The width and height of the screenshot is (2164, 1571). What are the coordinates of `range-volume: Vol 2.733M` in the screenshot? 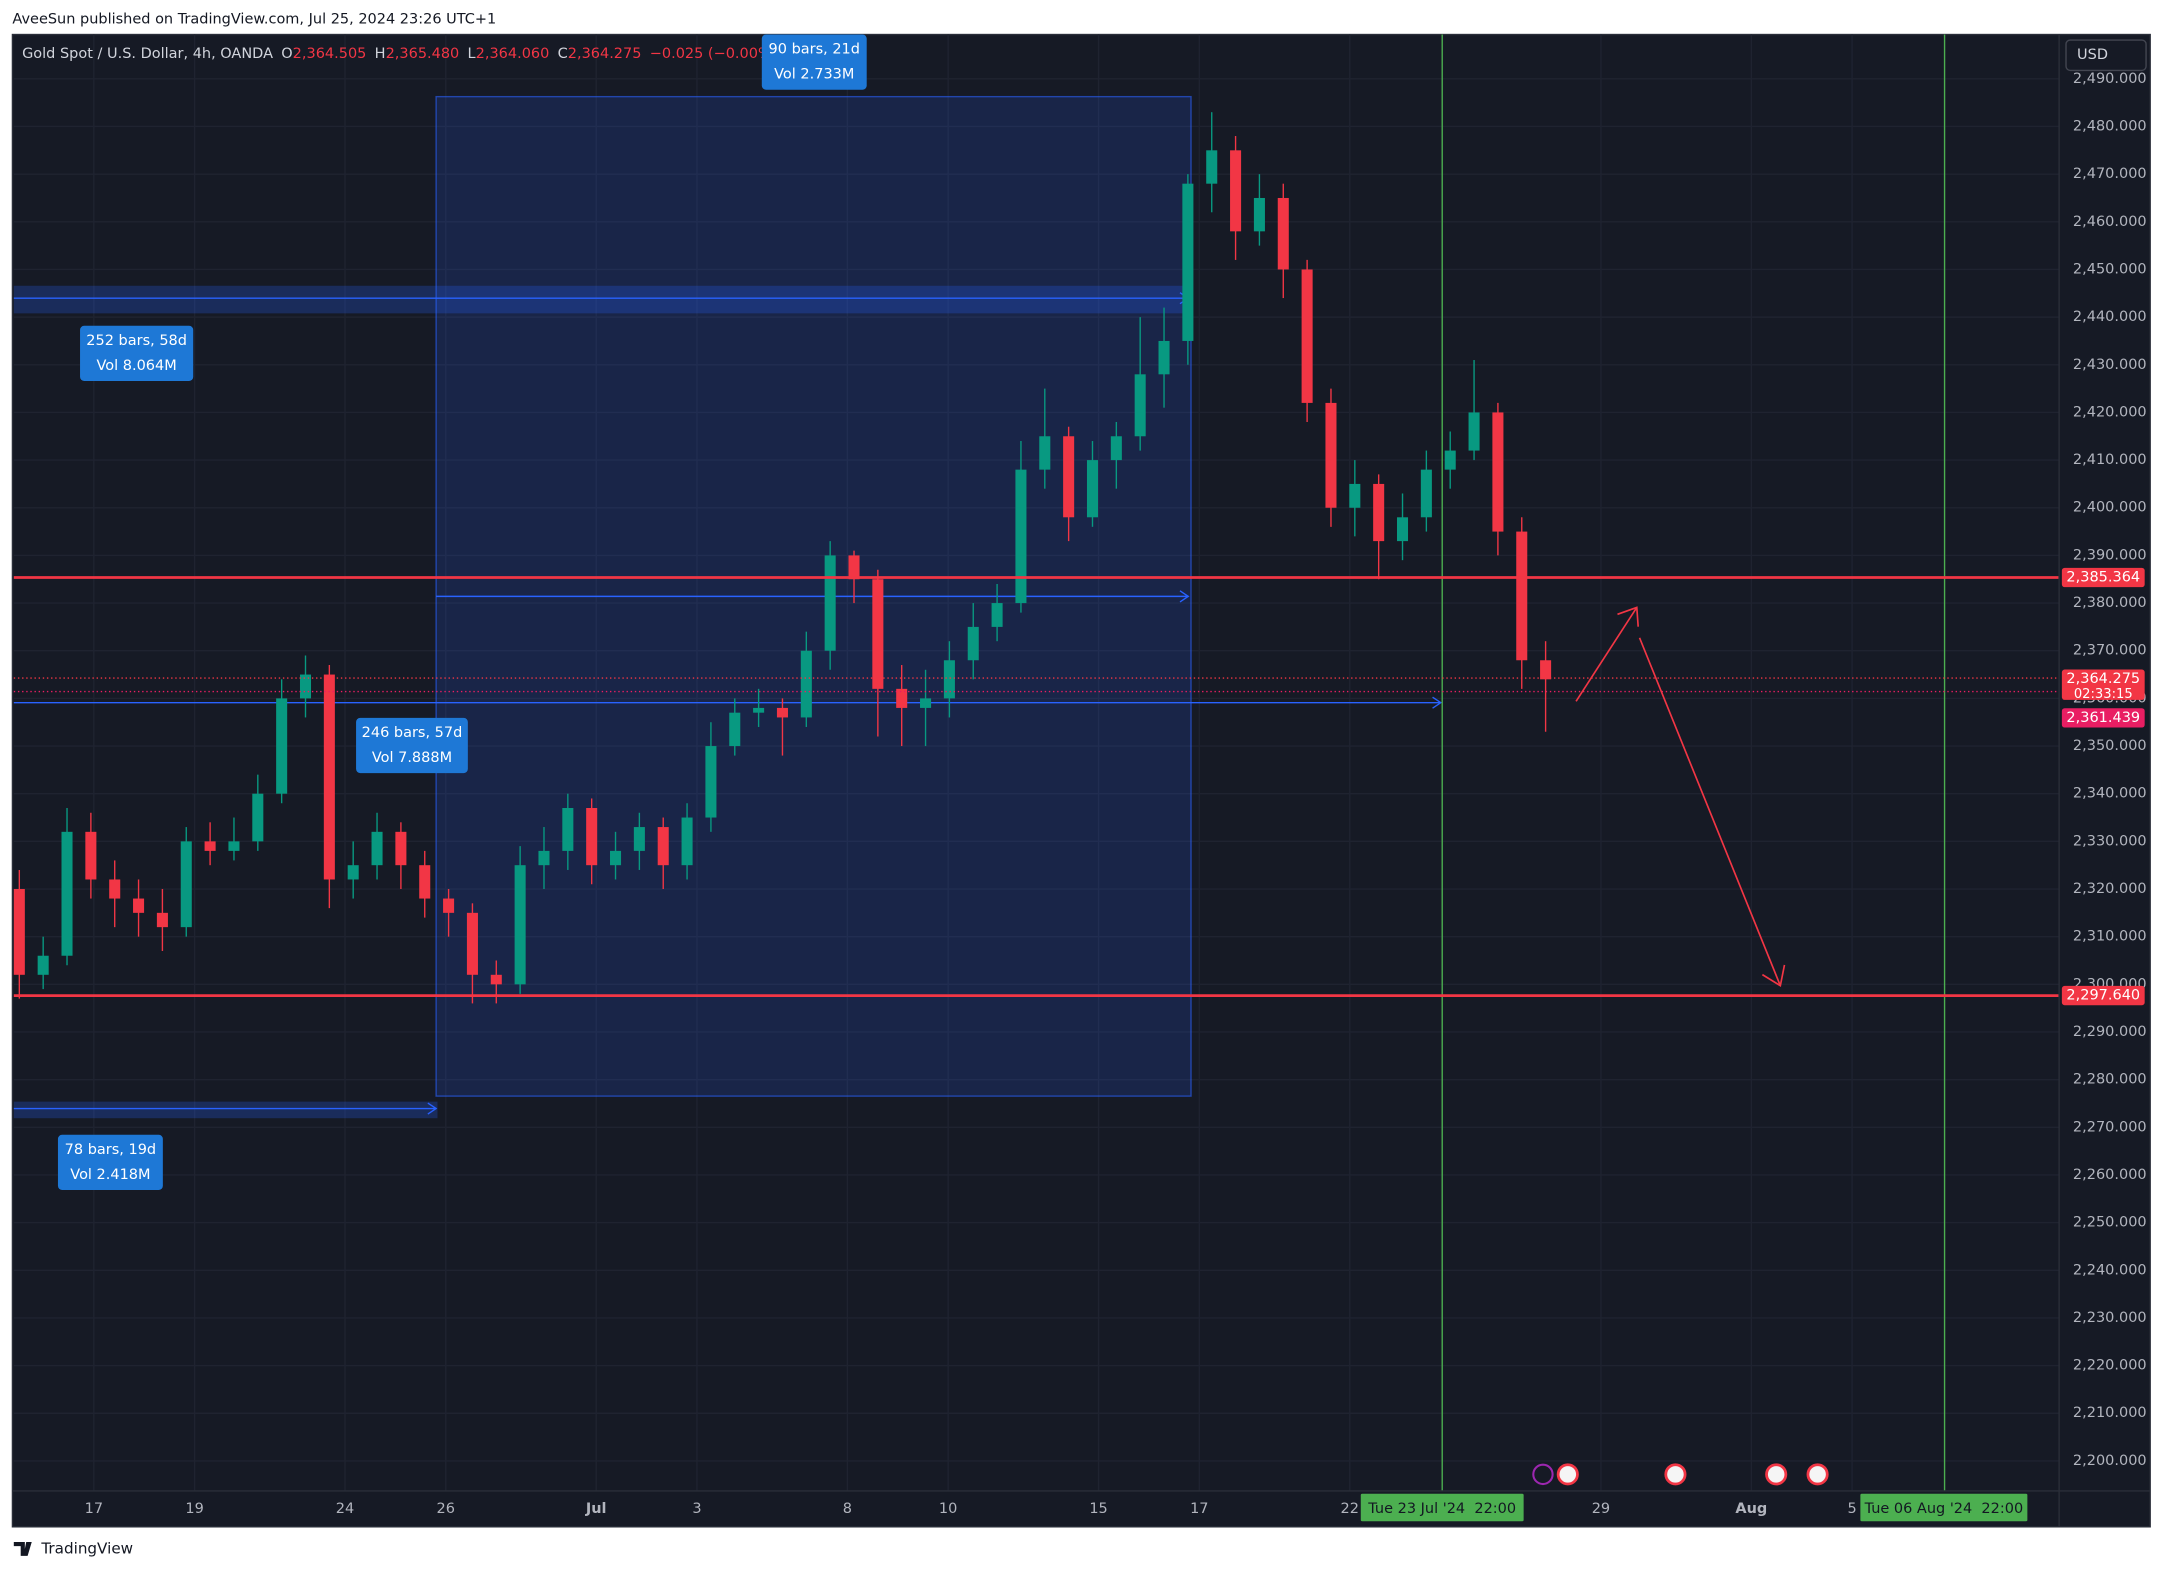 It's located at (814, 75).